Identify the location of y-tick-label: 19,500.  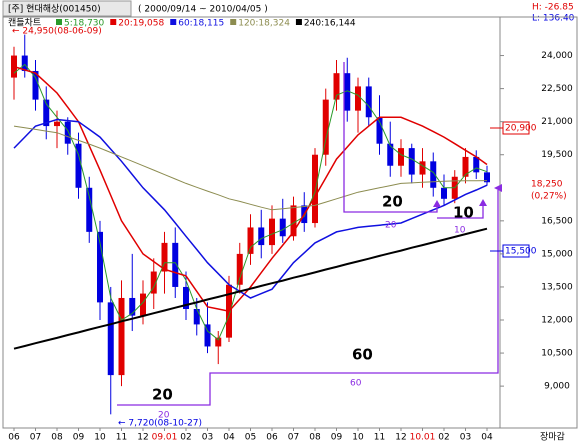
(557, 155).